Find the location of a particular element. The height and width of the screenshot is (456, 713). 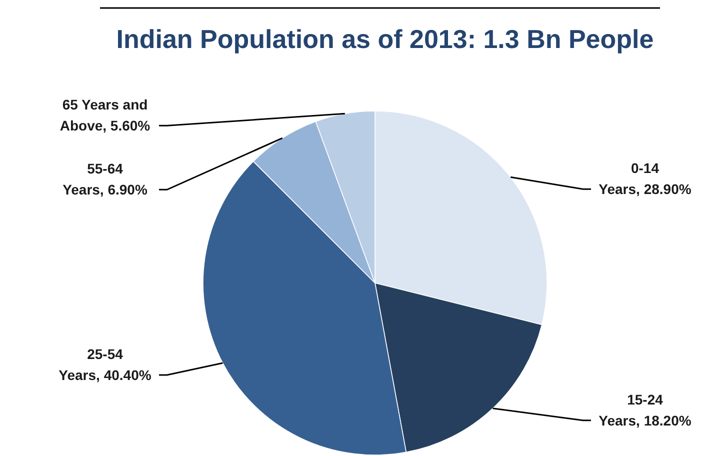

slice-label: 0-14 Years, 28.90% is located at coordinates (645, 179).